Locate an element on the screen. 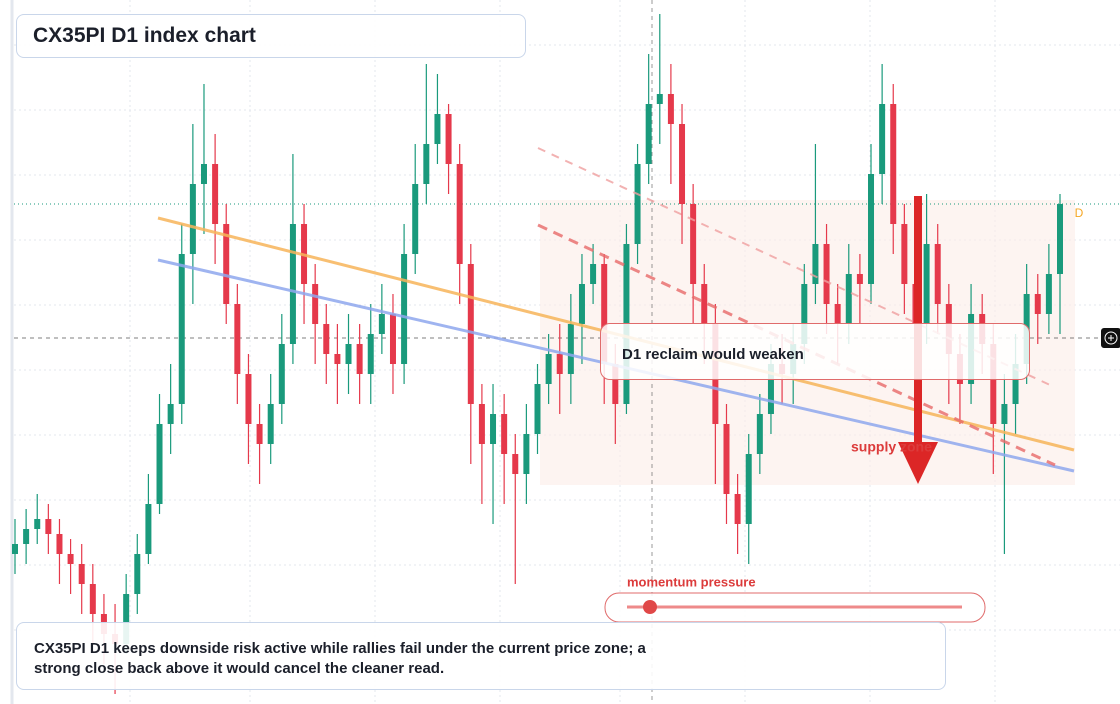 This screenshot has height=704, width=1120. arrow-head is located at coordinates (918, 463).